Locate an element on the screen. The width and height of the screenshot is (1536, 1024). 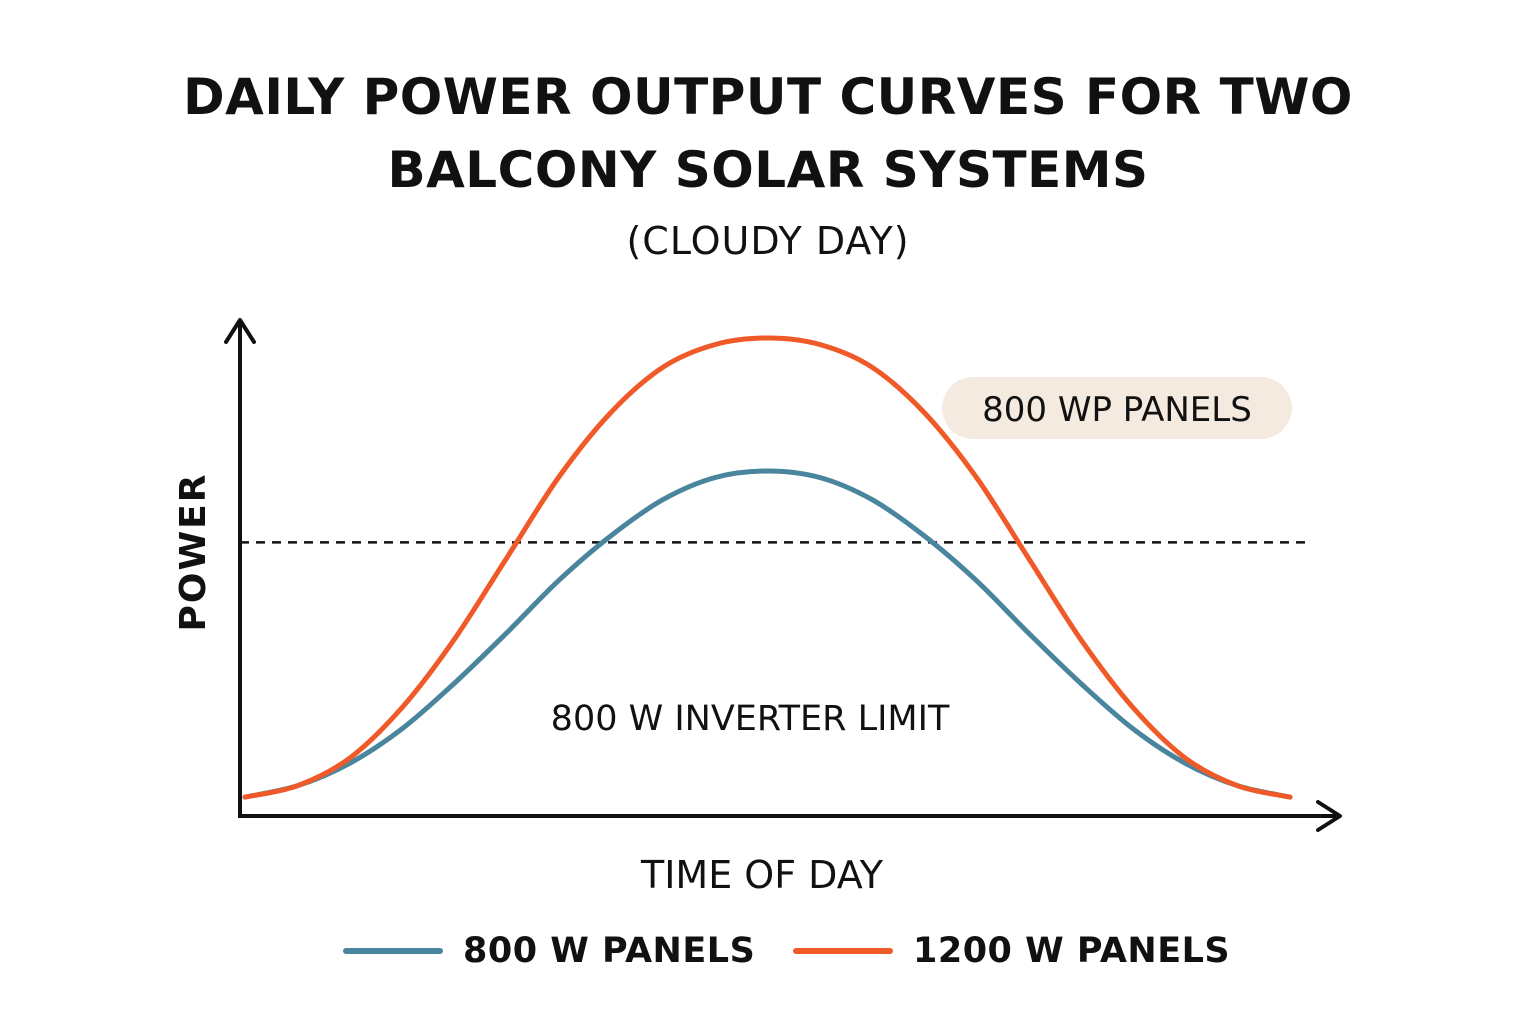
x-axis-arrow-icon is located at coordinates (1329, 816).